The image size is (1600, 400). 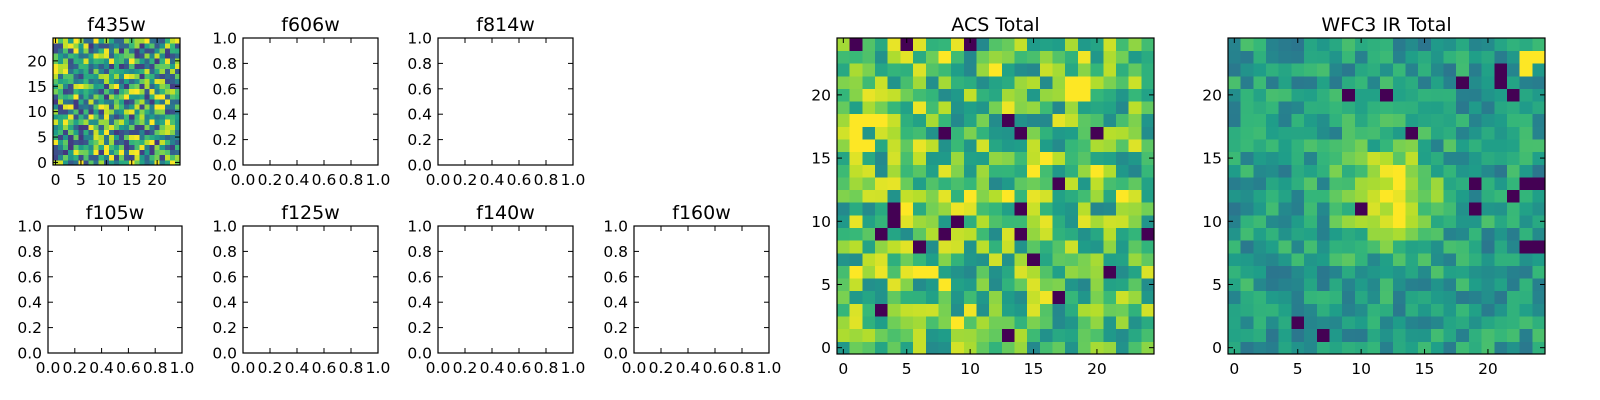 What do you see at coordinates (116, 101) in the screenshot?
I see `axes-frame` at bounding box center [116, 101].